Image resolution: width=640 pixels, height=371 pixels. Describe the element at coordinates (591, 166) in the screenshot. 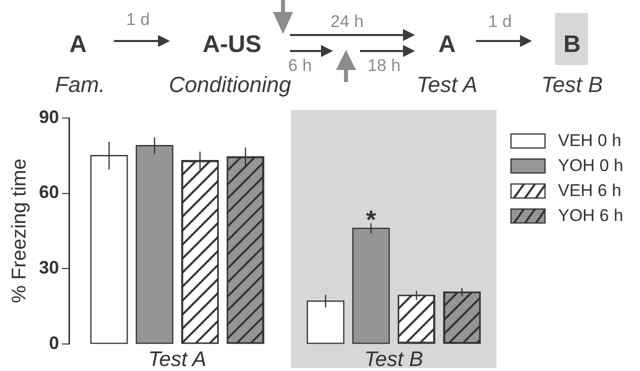

I see `legend-label: YOH 0 h` at that location.